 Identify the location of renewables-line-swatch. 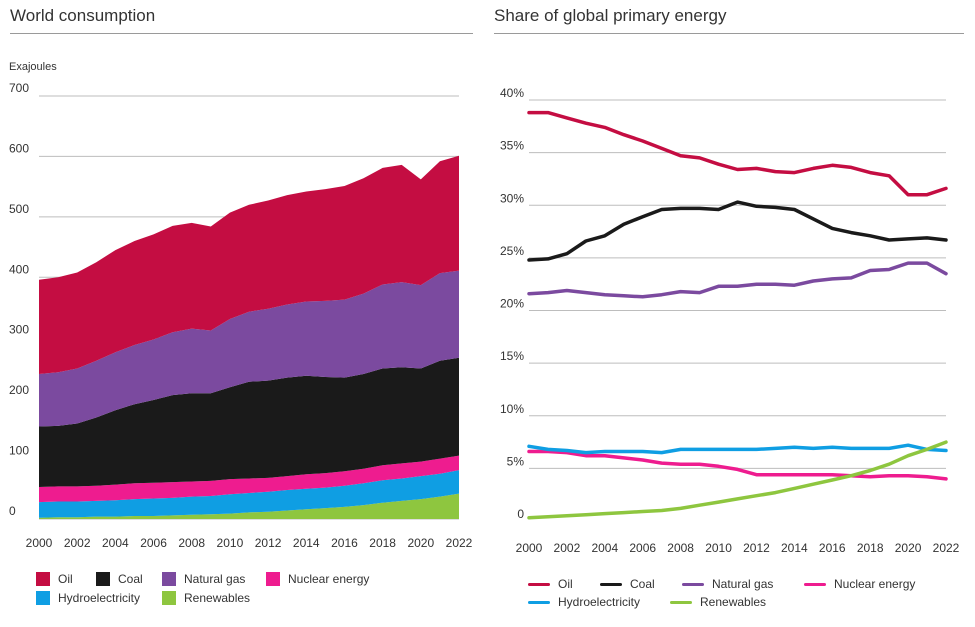
(681, 602).